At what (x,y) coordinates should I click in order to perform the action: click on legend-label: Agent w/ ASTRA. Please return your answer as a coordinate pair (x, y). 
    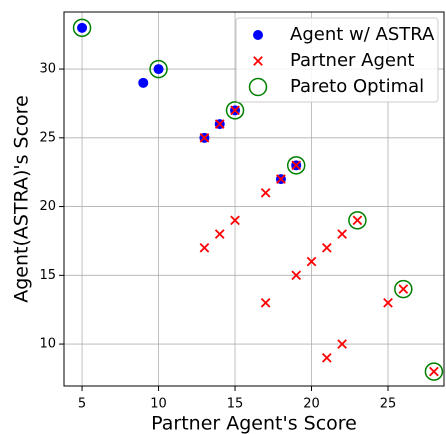
    Looking at the image, I should click on (362, 34).